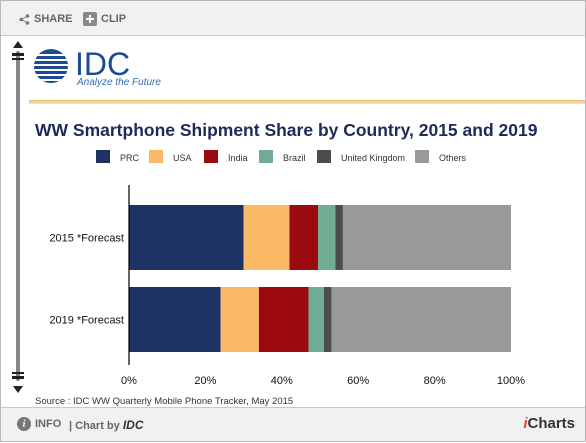 This screenshot has width=586, height=443. Describe the element at coordinates (307, 102) in the screenshot. I see `header-divider` at that location.